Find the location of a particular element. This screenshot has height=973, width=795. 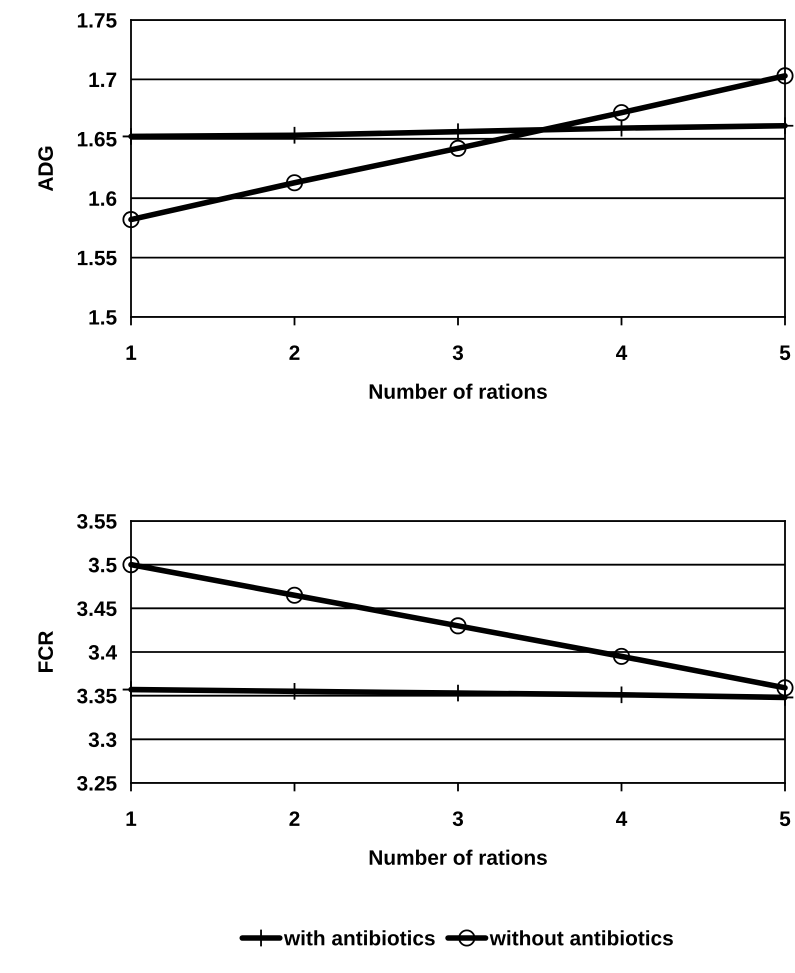

y-tick-label: 3.55 is located at coordinates (97, 521).